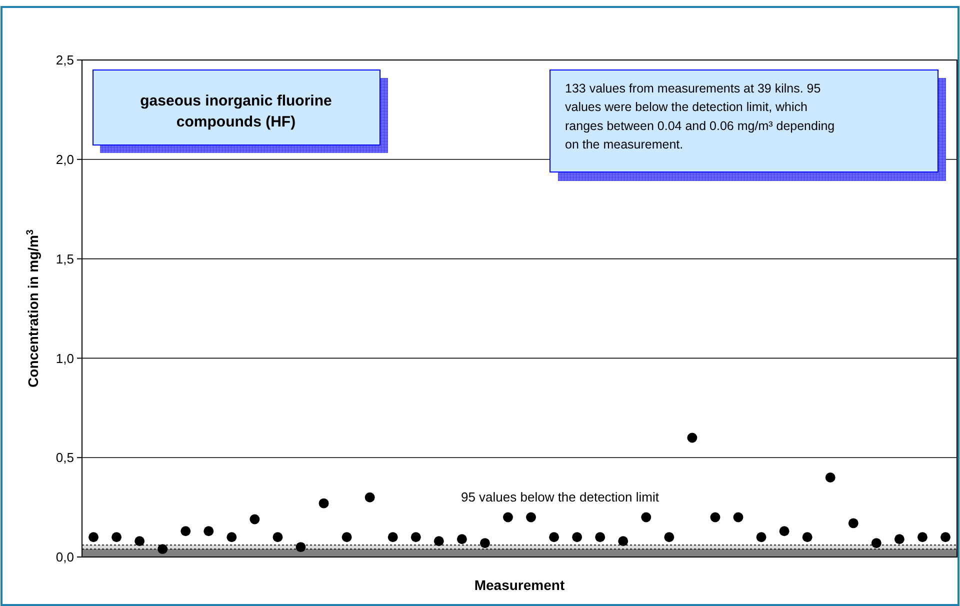 This screenshot has height=606, width=960. Describe the element at coordinates (65, 159) in the screenshot. I see `y-tick-label: 2,0` at that location.